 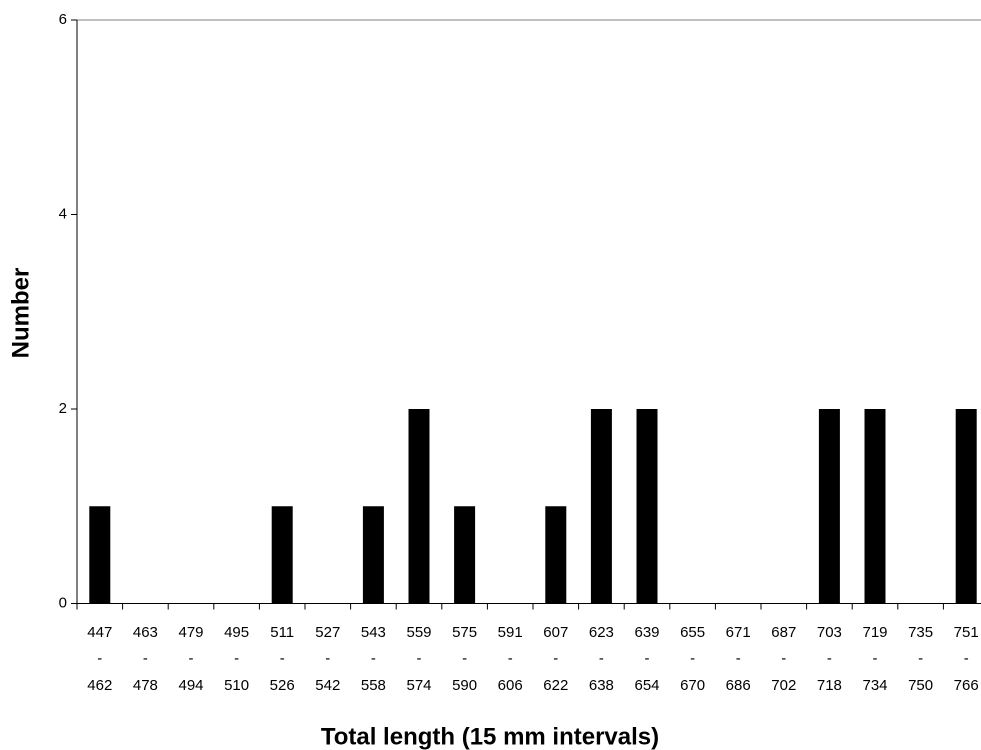 What do you see at coordinates (646, 685) in the screenshot?
I see `x-tick-label-line: 654` at bounding box center [646, 685].